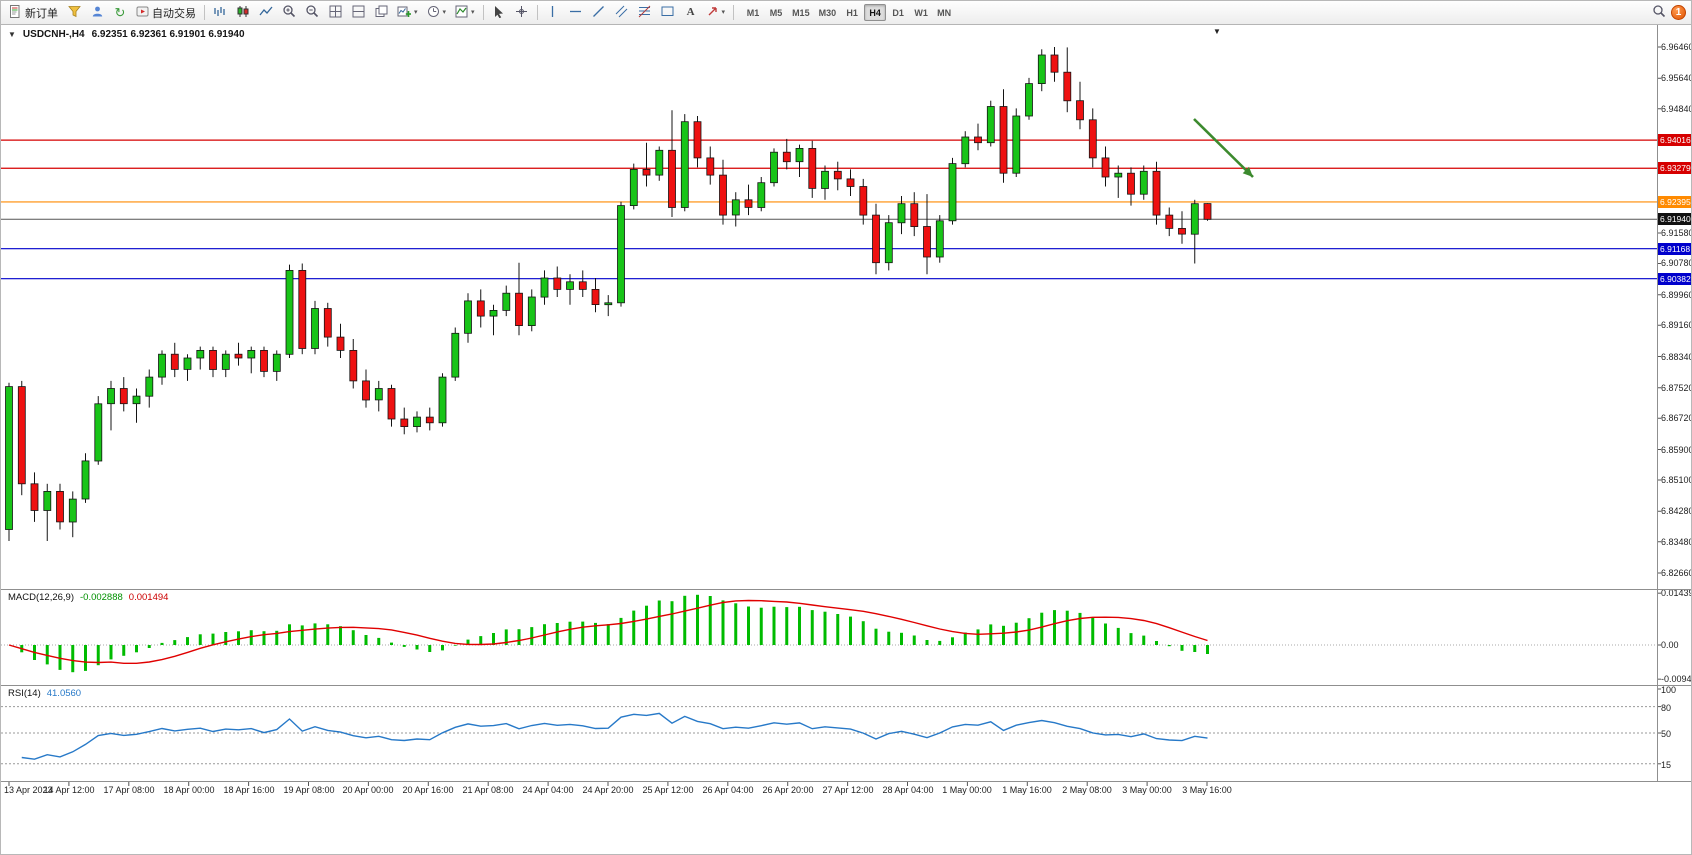 The height and width of the screenshot is (855, 1692). What do you see at coordinates (499, 13) in the screenshot?
I see `cursor-button` at bounding box center [499, 13].